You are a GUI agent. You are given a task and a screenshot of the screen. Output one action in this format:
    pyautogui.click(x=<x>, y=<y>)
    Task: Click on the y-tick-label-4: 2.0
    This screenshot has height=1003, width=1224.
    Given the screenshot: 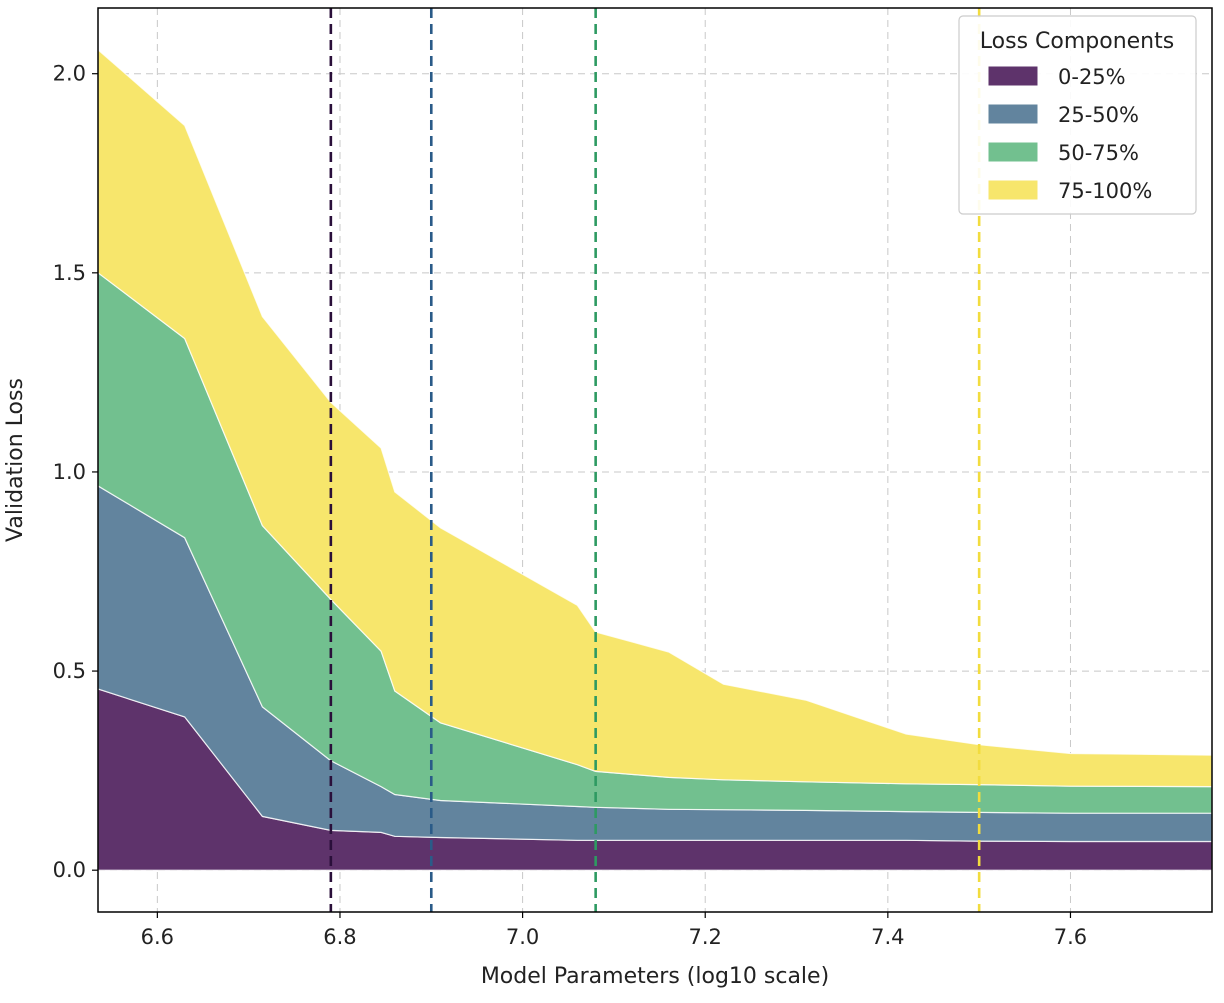 What is the action you would take?
    pyautogui.click(x=69, y=74)
    